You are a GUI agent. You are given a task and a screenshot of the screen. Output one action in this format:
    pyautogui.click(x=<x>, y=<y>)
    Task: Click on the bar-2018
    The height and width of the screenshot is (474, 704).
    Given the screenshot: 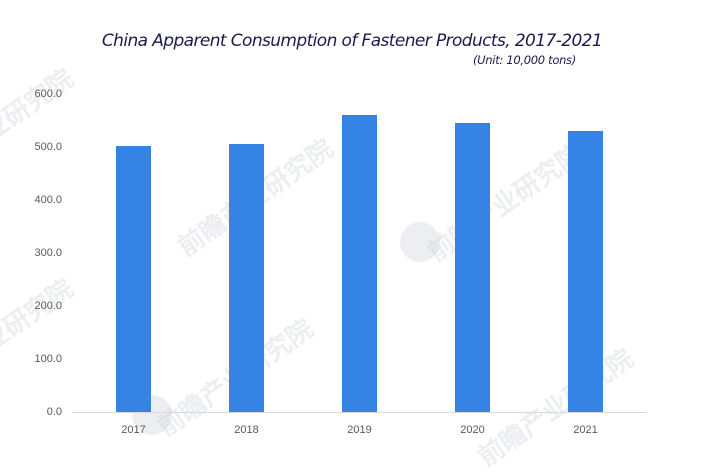 What is the action you would take?
    pyautogui.click(x=246, y=278)
    